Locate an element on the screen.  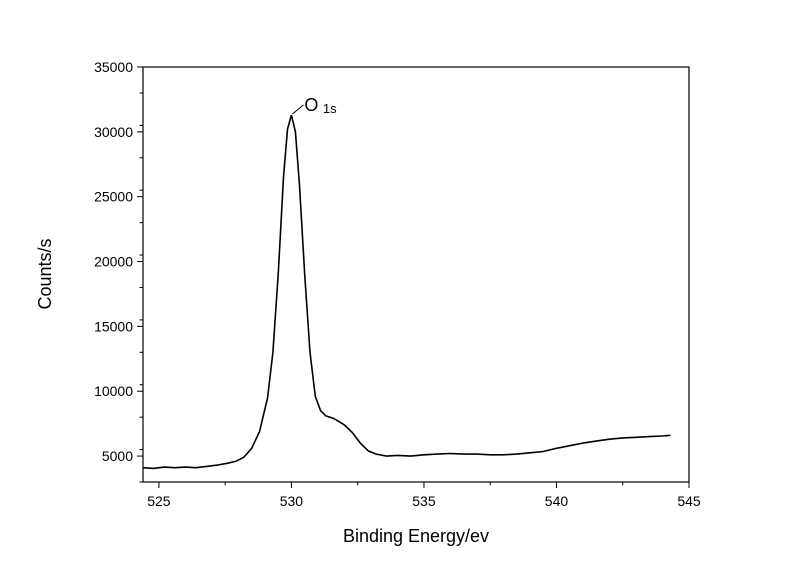
x-axis: 525 530 535 540 545 is located at coordinates (424, 495).